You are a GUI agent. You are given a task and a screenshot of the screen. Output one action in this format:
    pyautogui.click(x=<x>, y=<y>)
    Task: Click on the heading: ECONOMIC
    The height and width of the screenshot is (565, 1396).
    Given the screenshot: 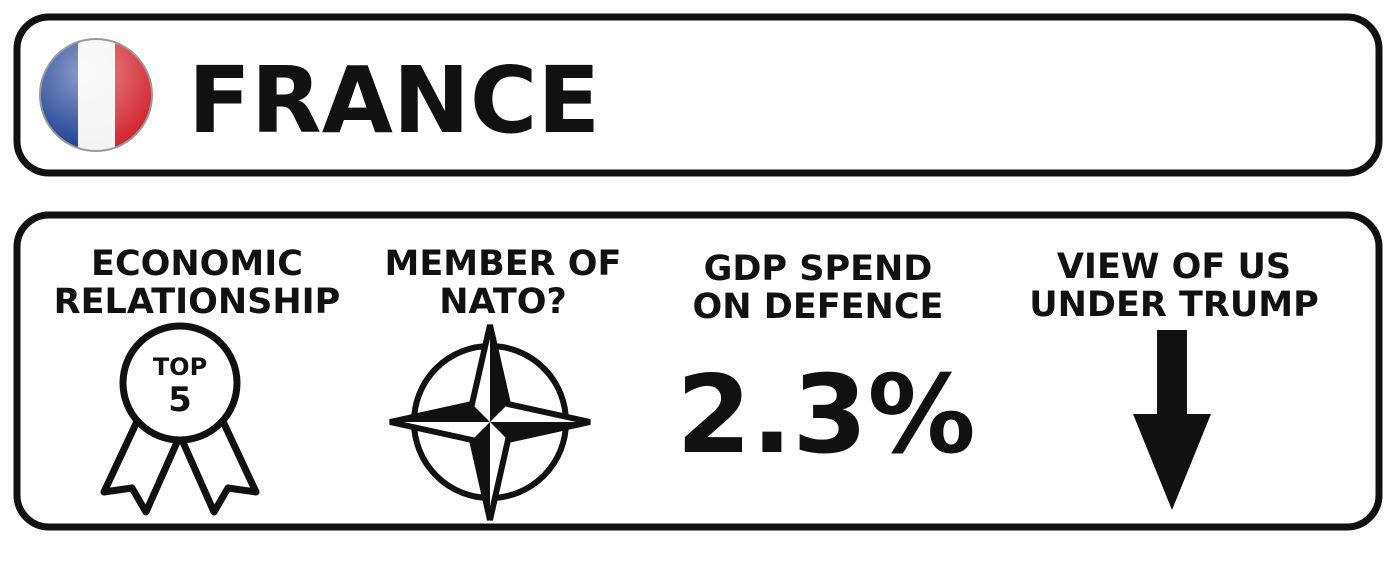 What is the action you would take?
    pyautogui.click(x=197, y=264)
    